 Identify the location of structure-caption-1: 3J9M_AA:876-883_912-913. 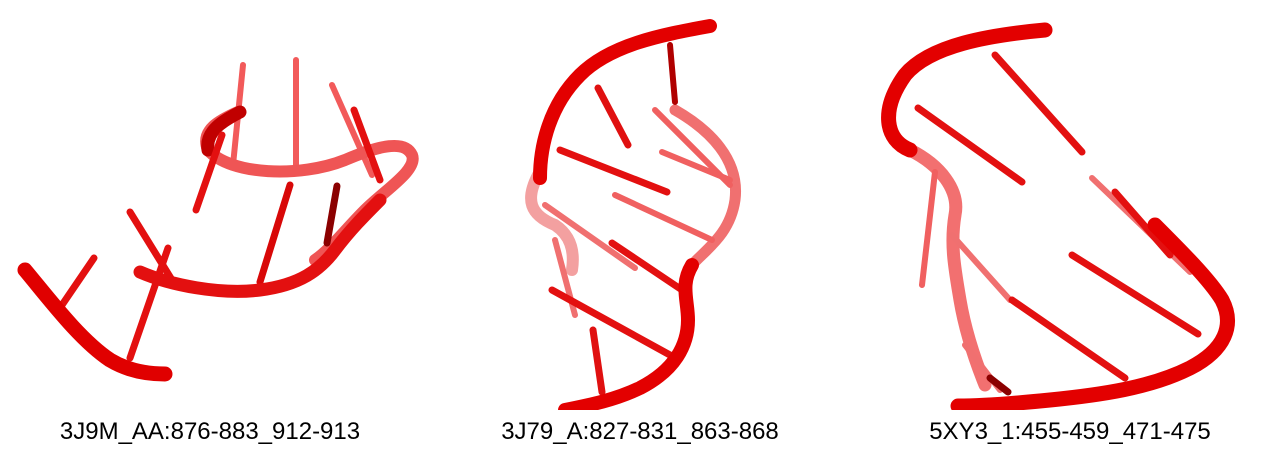
(210, 431).